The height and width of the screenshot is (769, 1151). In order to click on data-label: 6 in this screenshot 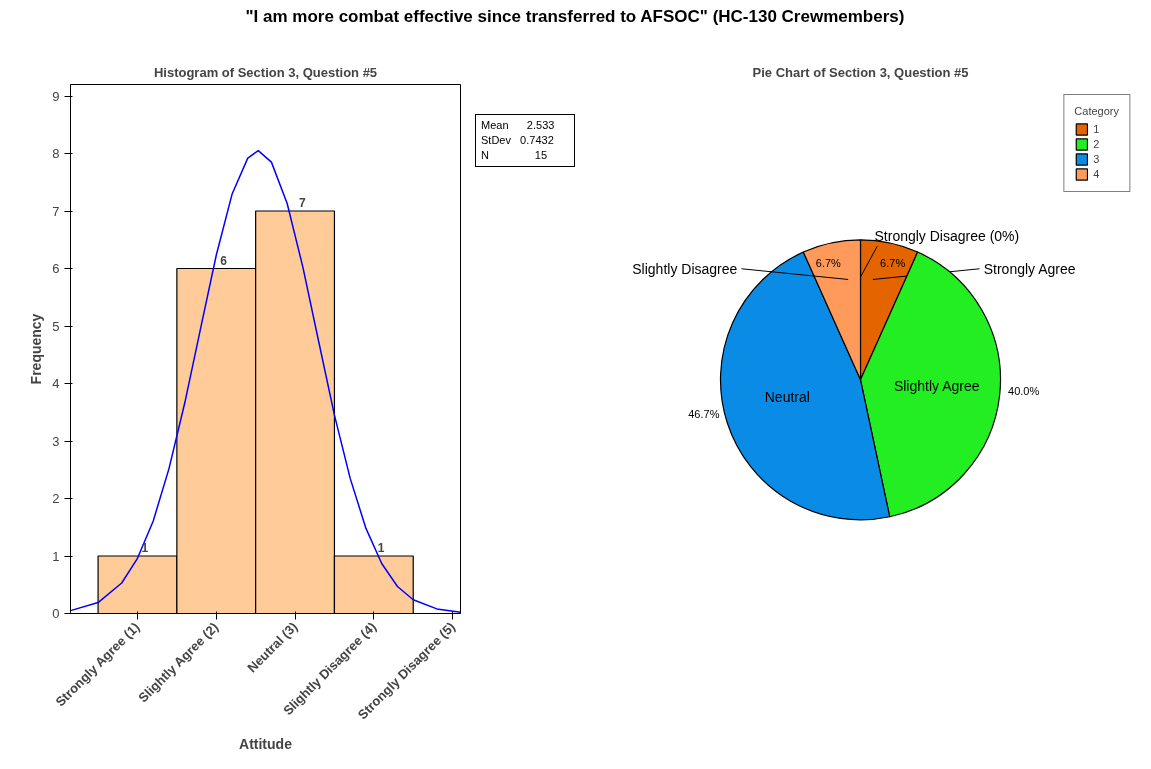, I will do `click(224, 260)`.